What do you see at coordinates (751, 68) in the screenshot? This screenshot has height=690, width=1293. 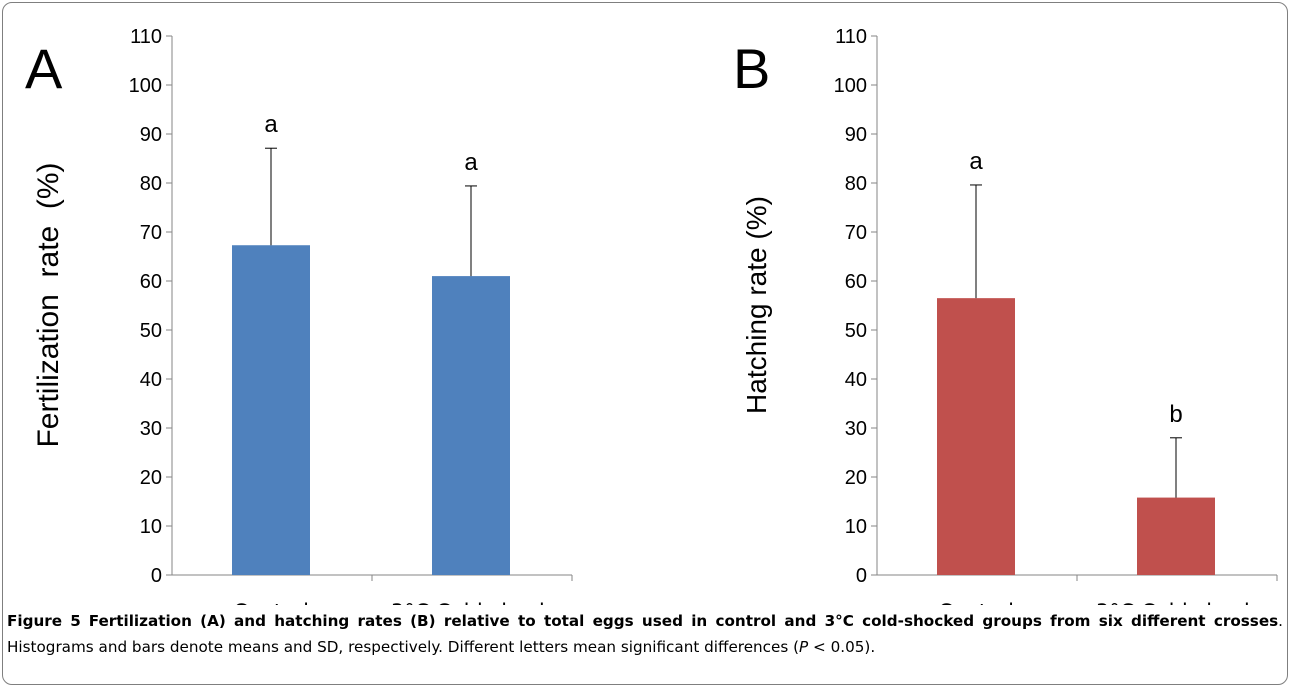 I see `panel-label: B` at bounding box center [751, 68].